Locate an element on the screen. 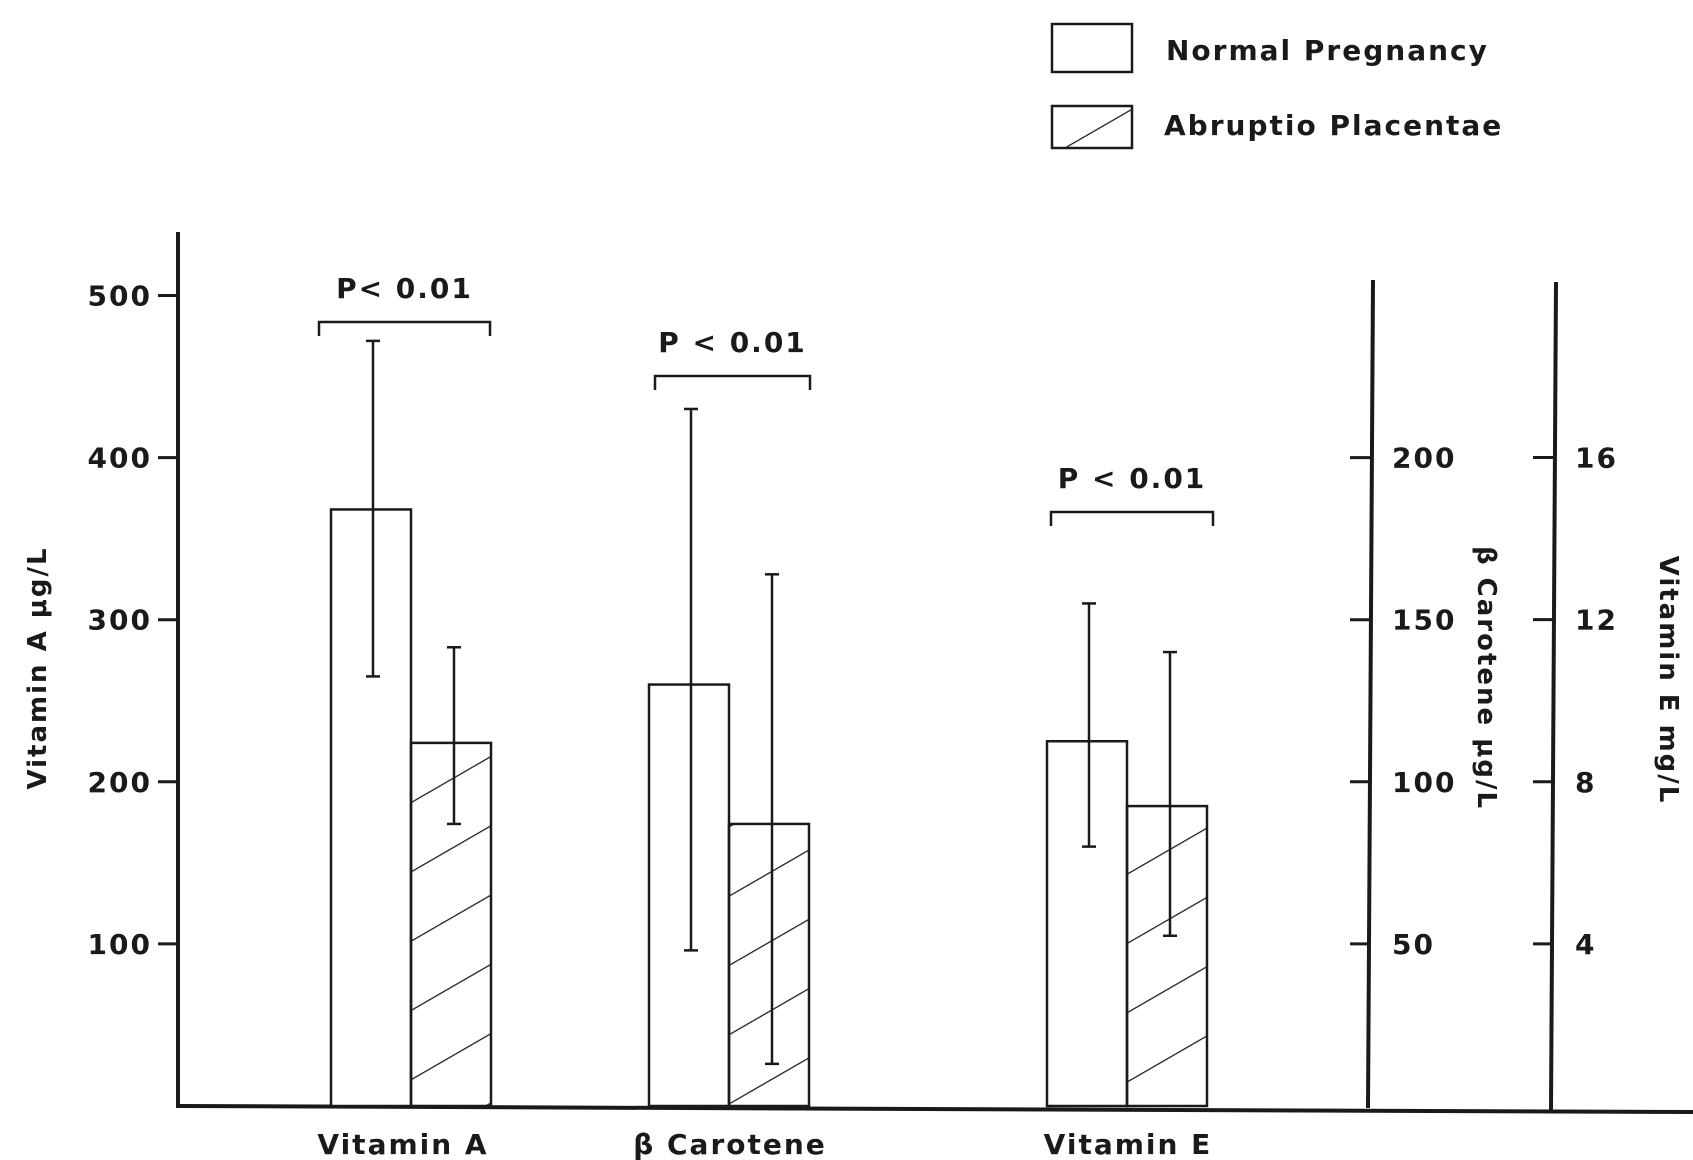 This screenshot has width=1693, height=1160. tick-label-vitE-8: 8 is located at coordinates (1585, 782).